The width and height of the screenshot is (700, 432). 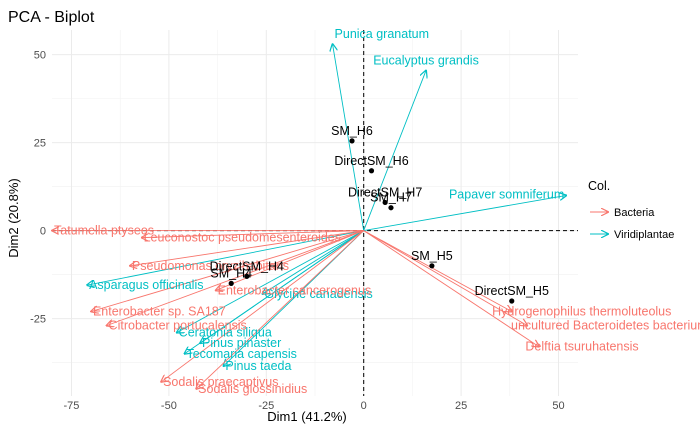 I want to click on arrow-label-hydrogenophilus-thermoluteolus: Hydrogenophilus thermoluteolus, so click(x=581, y=312).